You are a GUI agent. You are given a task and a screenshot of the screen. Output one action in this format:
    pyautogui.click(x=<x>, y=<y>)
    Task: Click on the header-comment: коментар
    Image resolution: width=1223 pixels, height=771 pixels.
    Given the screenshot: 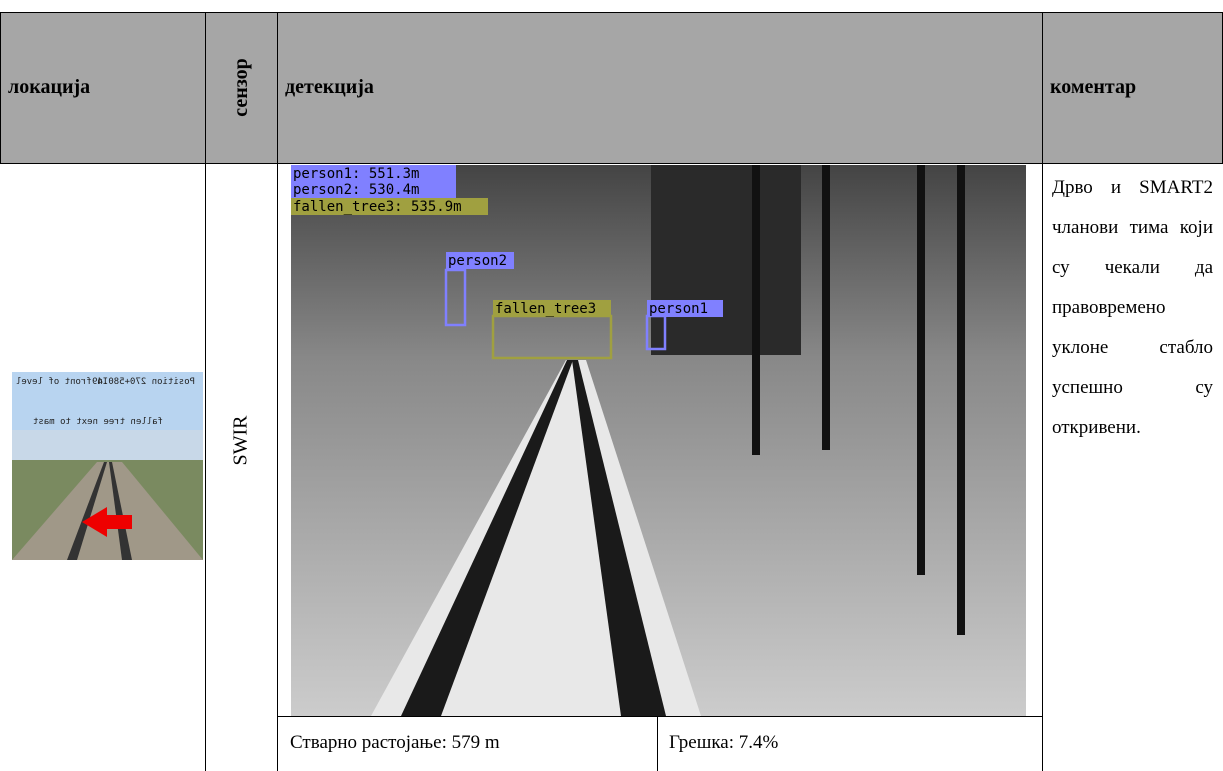 What is the action you would take?
    pyautogui.click(x=1093, y=87)
    